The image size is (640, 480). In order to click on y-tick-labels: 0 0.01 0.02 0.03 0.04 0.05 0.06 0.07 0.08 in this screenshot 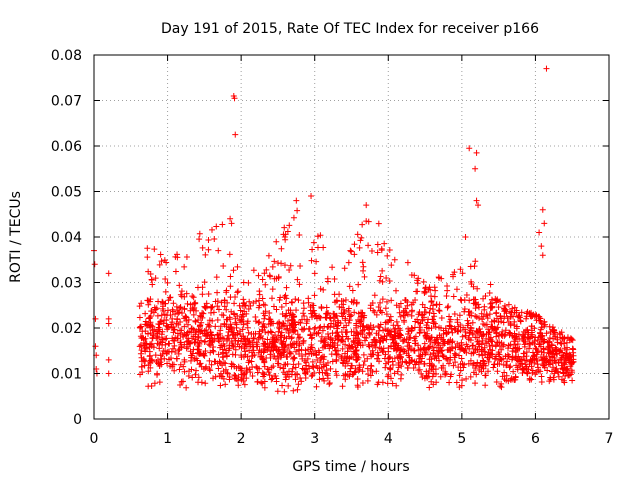, I will do `click(66, 238)`.